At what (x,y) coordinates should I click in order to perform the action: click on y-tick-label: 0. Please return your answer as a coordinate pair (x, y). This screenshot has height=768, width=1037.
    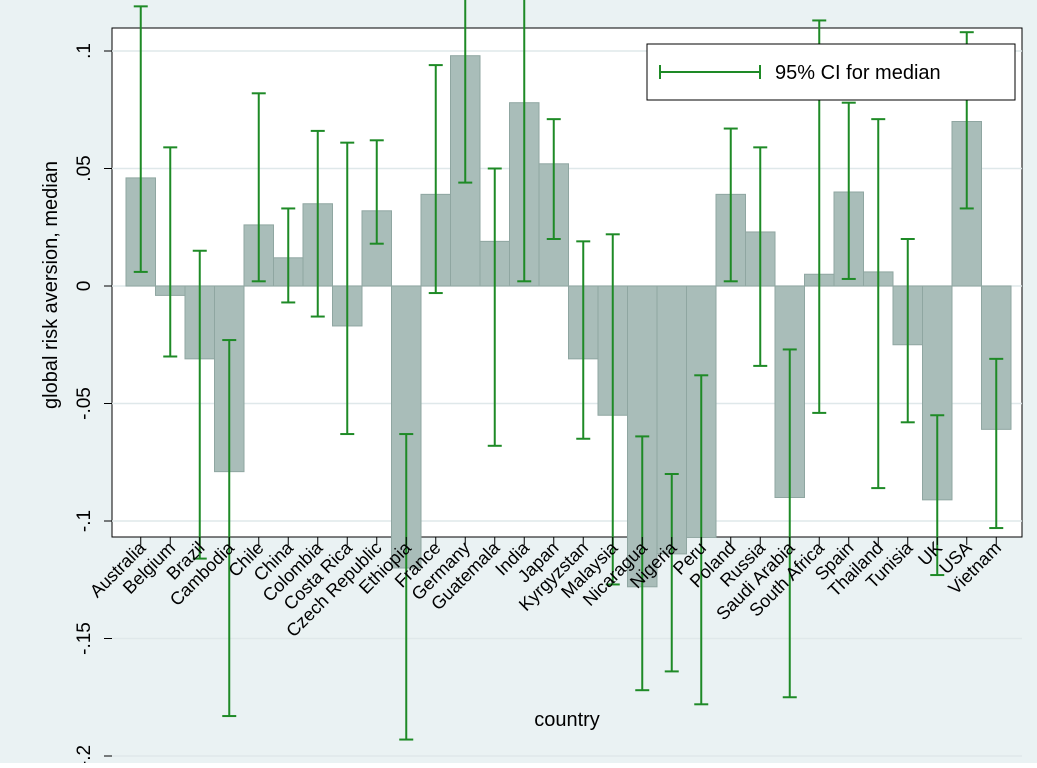
    Looking at the image, I should click on (84, 286).